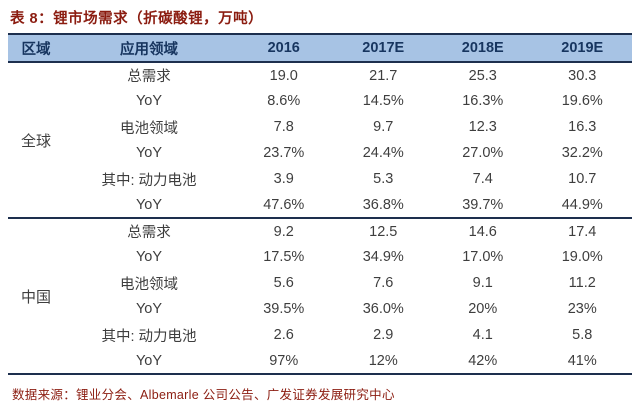 The width and height of the screenshot is (640, 409). I want to click on table-row: YoY 8.6% 14.5% 16.3% 19.6%, so click(320, 101).